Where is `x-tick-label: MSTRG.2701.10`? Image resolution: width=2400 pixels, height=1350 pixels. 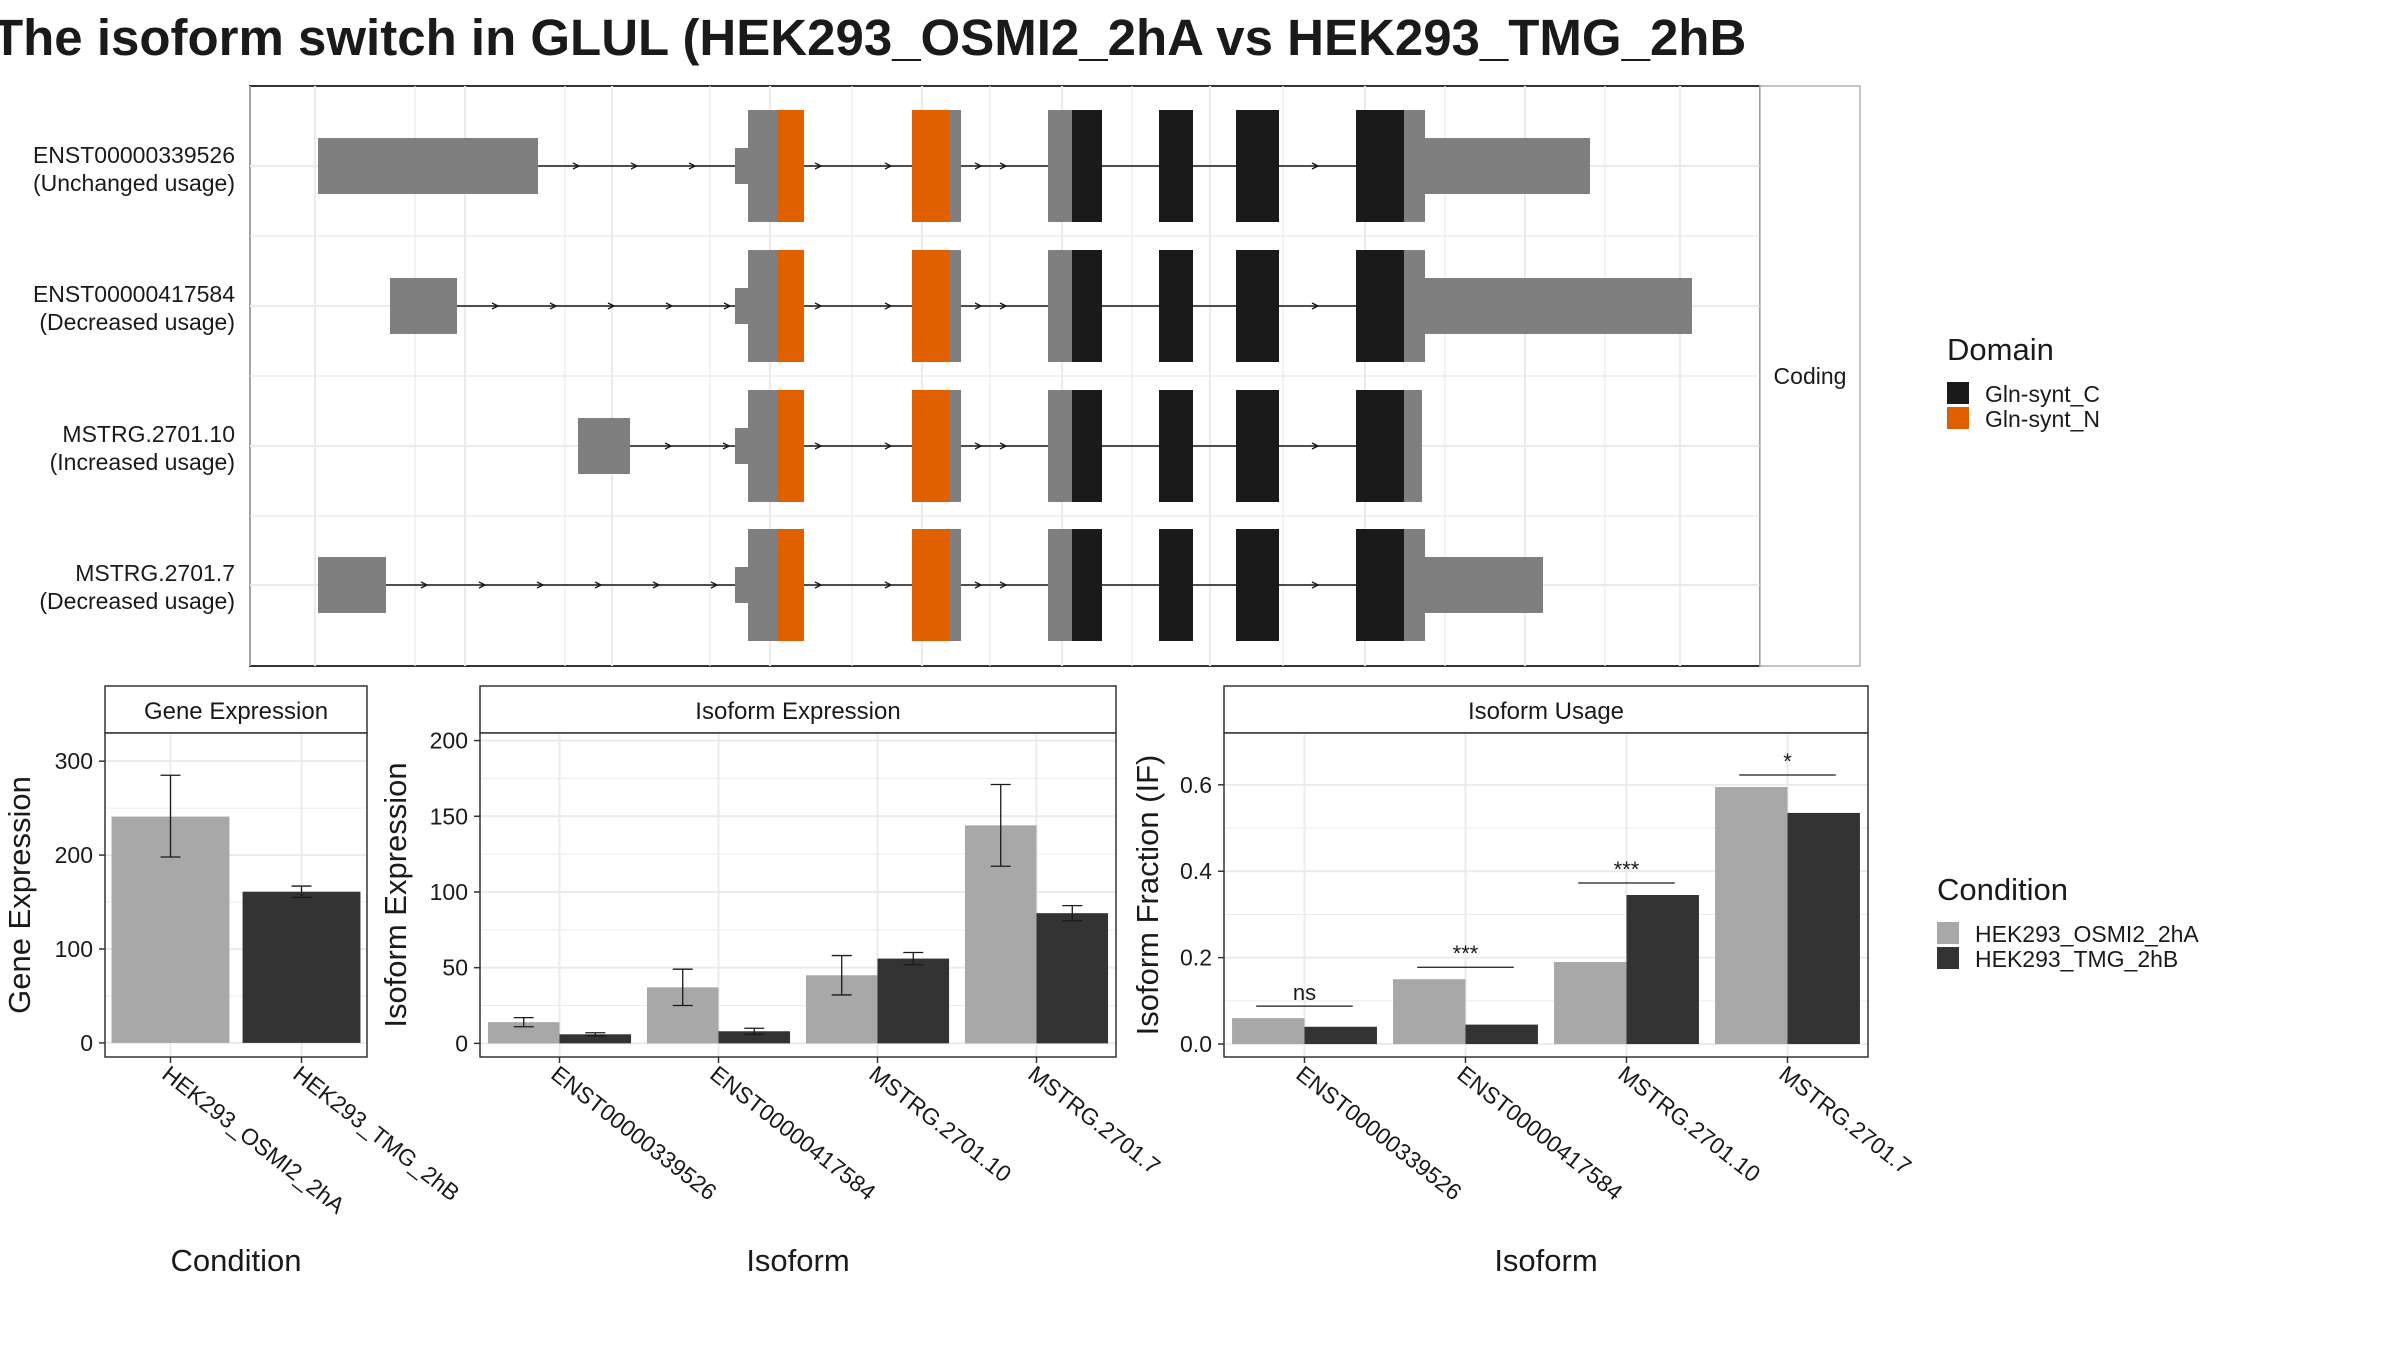
x-tick-label: MSTRG.2701.10 is located at coordinates (1689, 1123).